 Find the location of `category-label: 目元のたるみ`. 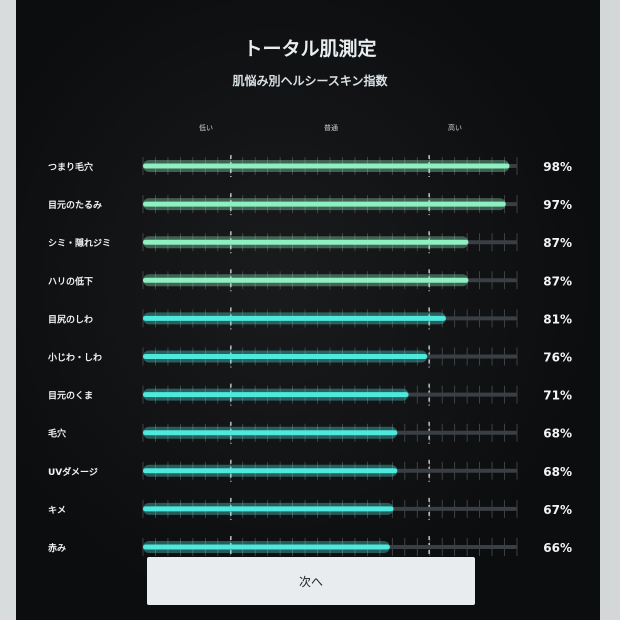

category-label: 目元のたるみ is located at coordinates (75, 205).